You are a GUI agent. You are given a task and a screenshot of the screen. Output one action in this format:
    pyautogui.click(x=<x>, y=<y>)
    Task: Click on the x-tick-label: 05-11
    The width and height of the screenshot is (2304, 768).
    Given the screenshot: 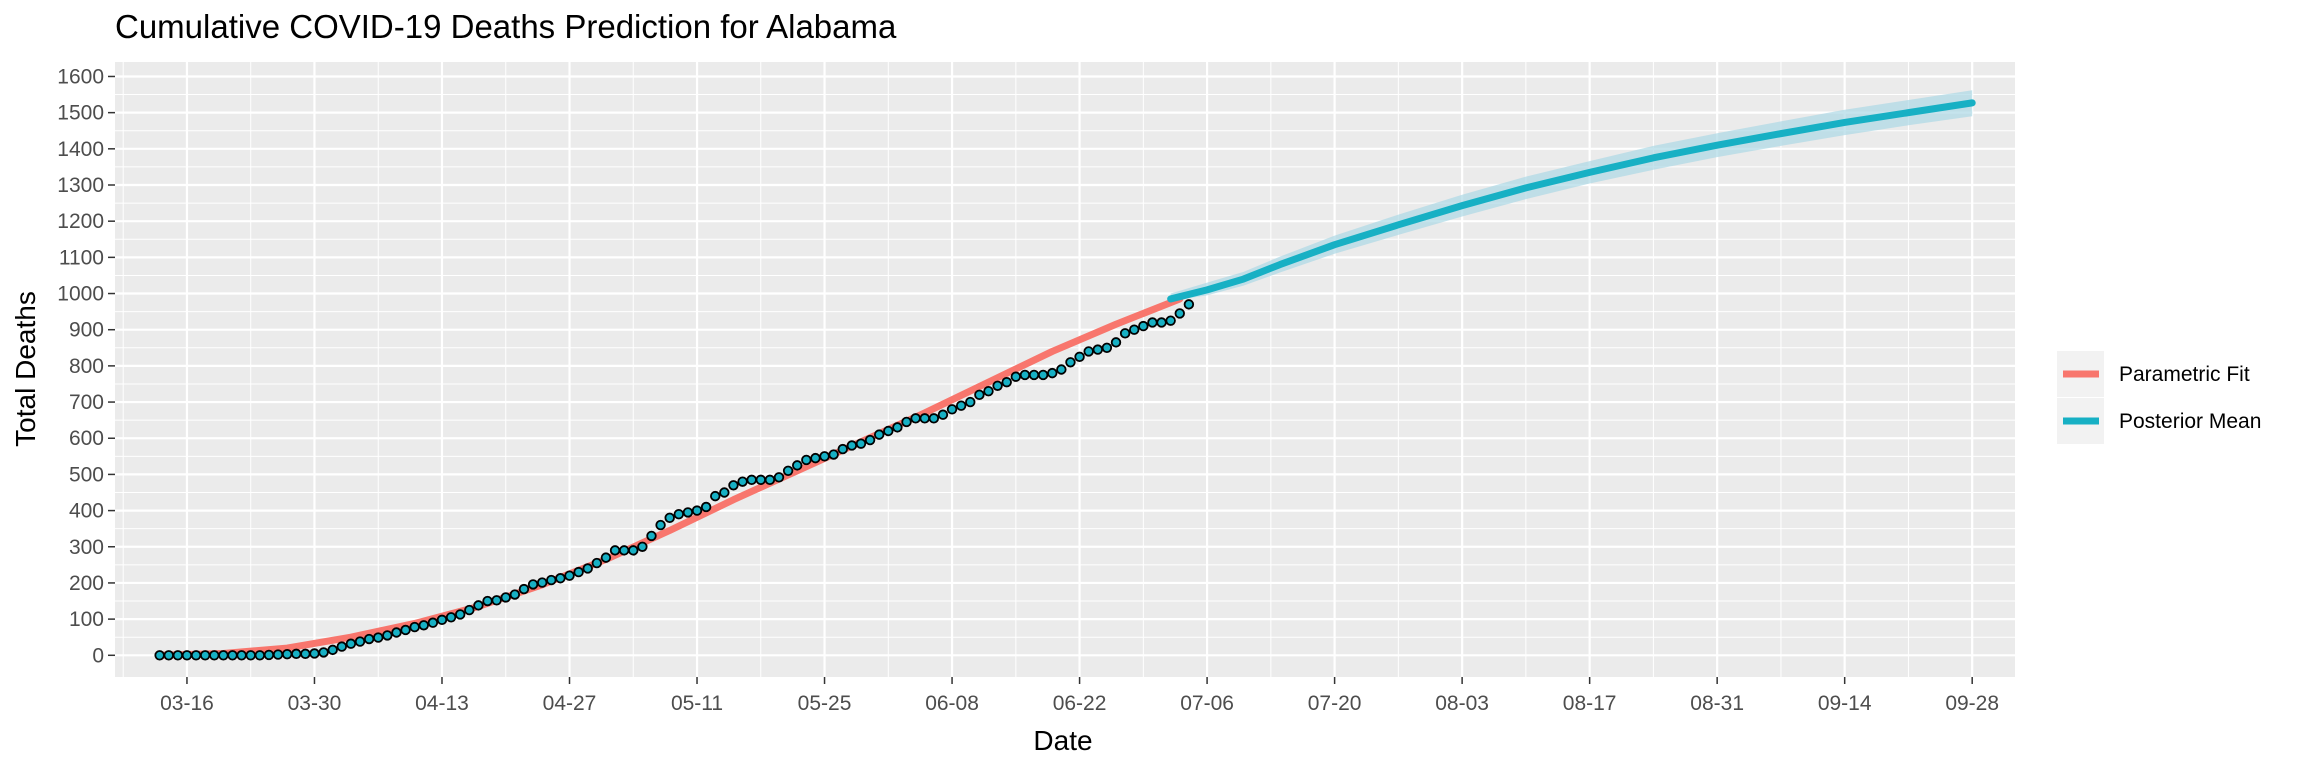 What is the action you would take?
    pyautogui.click(x=697, y=703)
    